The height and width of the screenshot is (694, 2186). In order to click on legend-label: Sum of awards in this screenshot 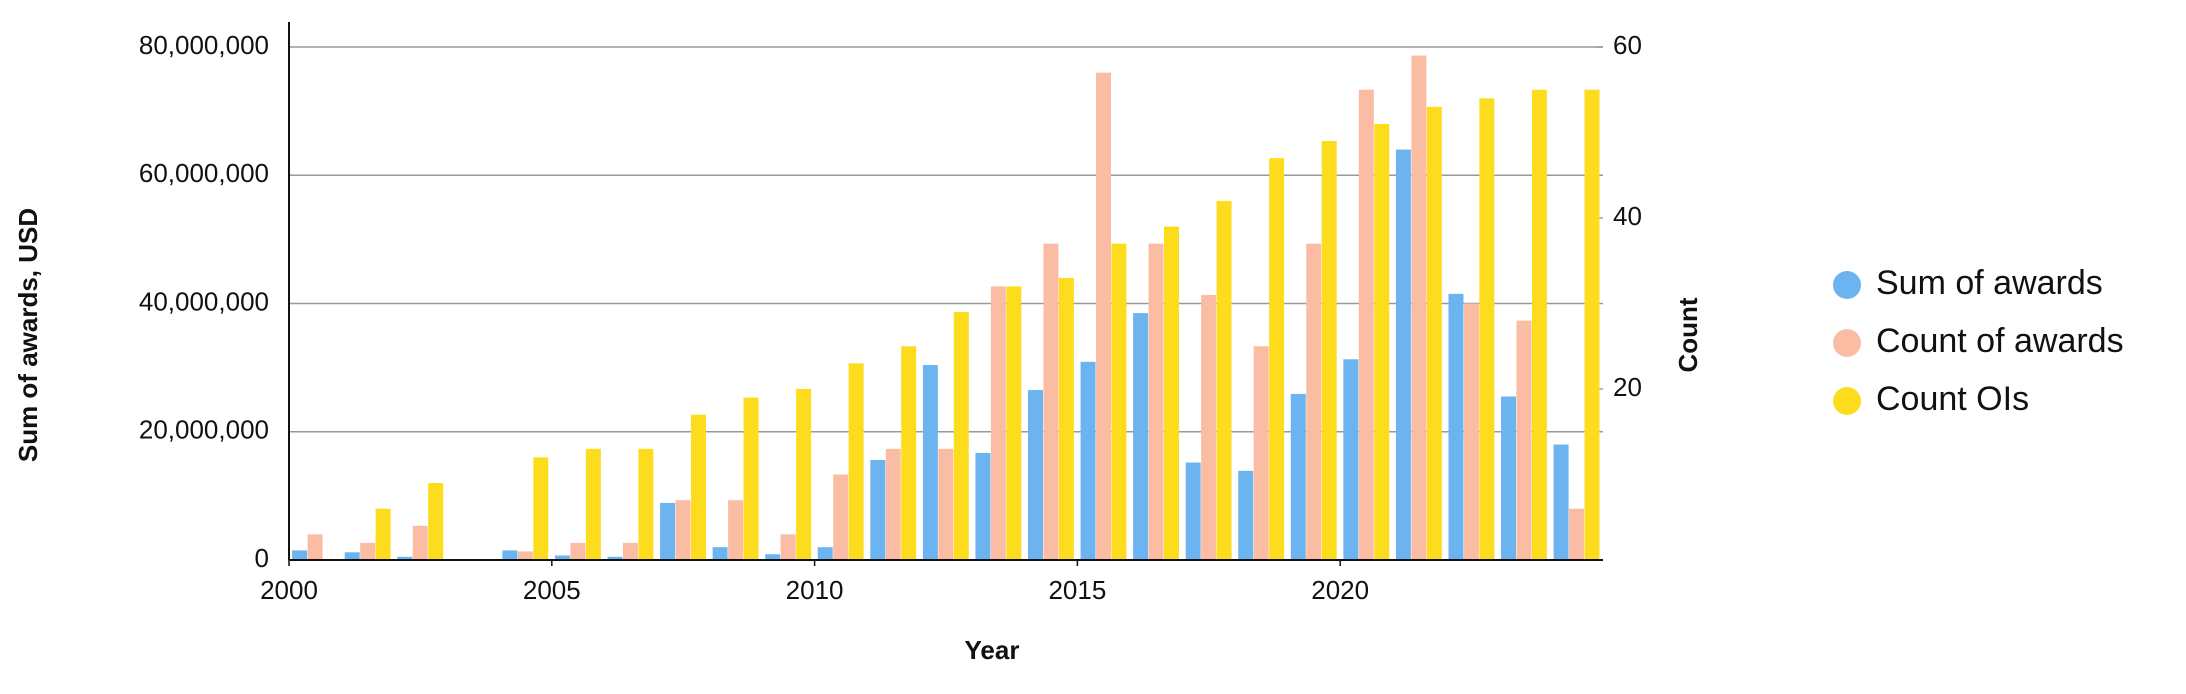, I will do `click(1989, 283)`.